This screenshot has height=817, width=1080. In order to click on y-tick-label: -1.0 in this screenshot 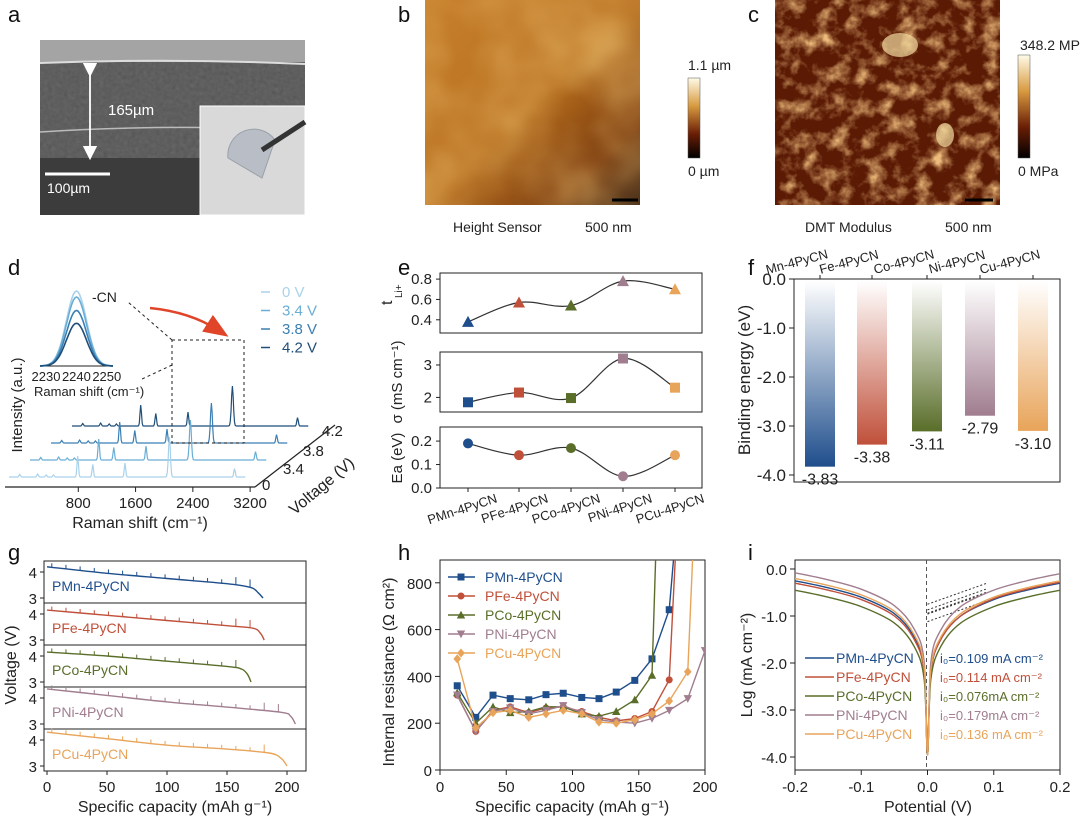, I will do `click(771, 328)`.